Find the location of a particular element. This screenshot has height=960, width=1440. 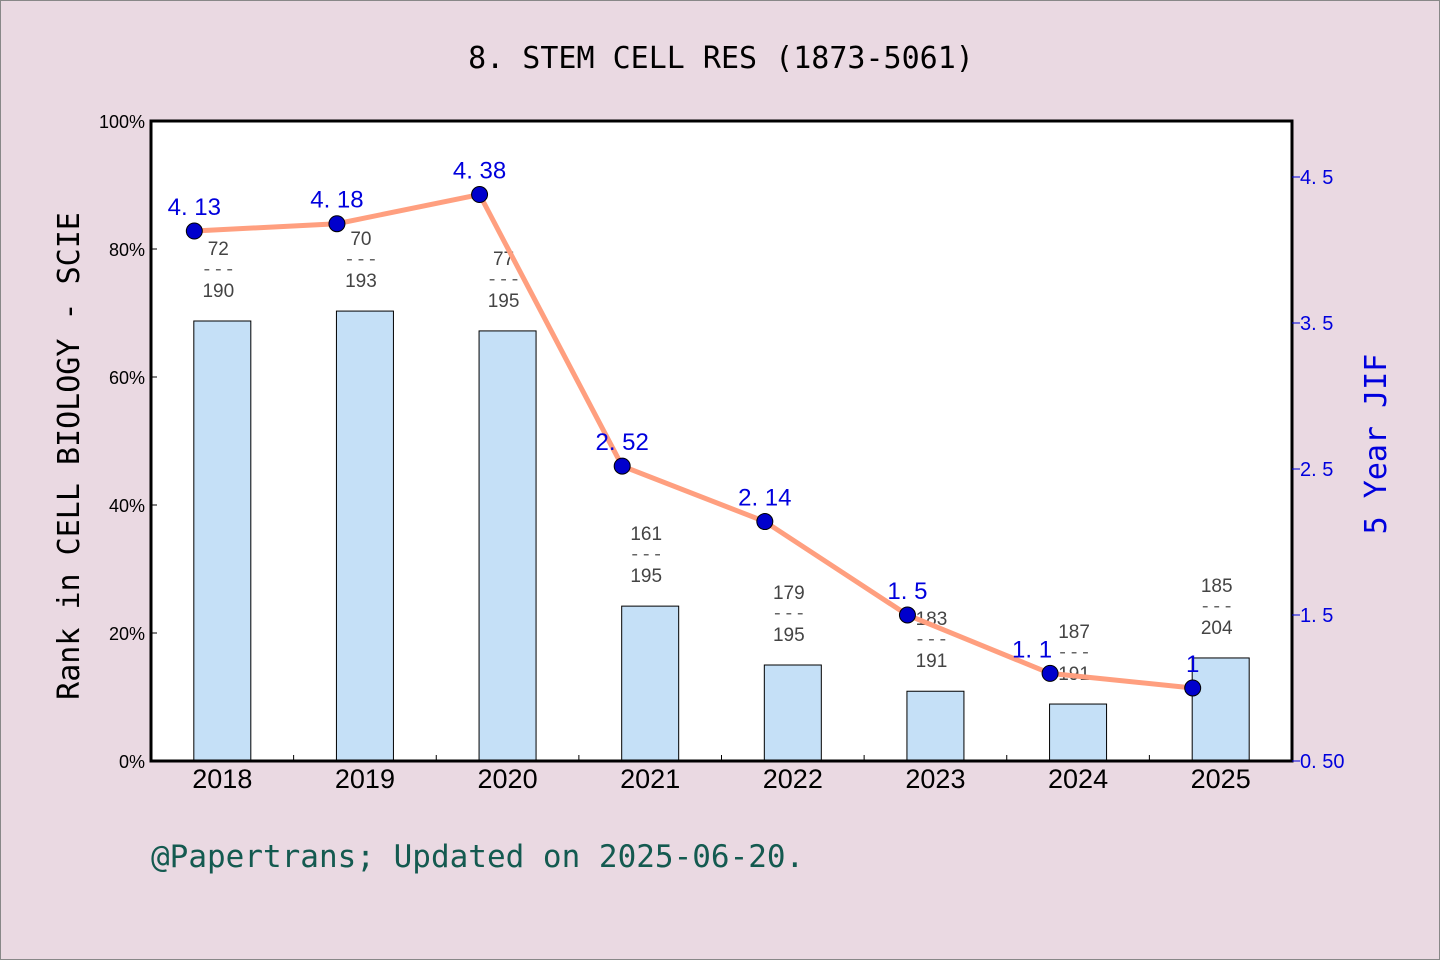

bar-2024 is located at coordinates (1078, 732).